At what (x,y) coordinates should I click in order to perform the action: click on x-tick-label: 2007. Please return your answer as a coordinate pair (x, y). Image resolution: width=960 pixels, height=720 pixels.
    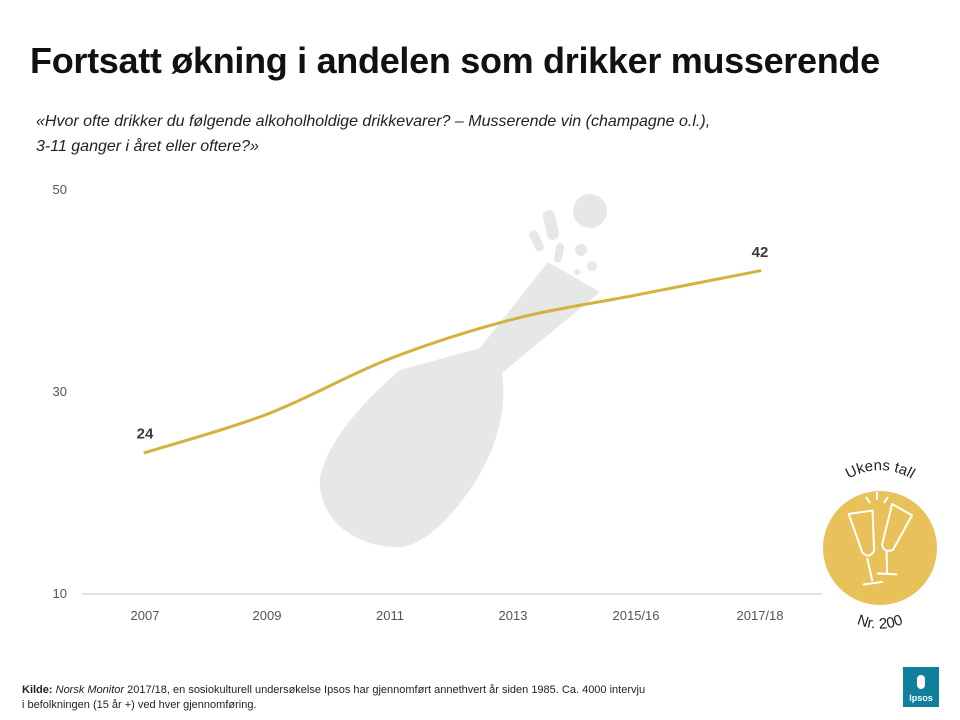
    Looking at the image, I should click on (145, 615).